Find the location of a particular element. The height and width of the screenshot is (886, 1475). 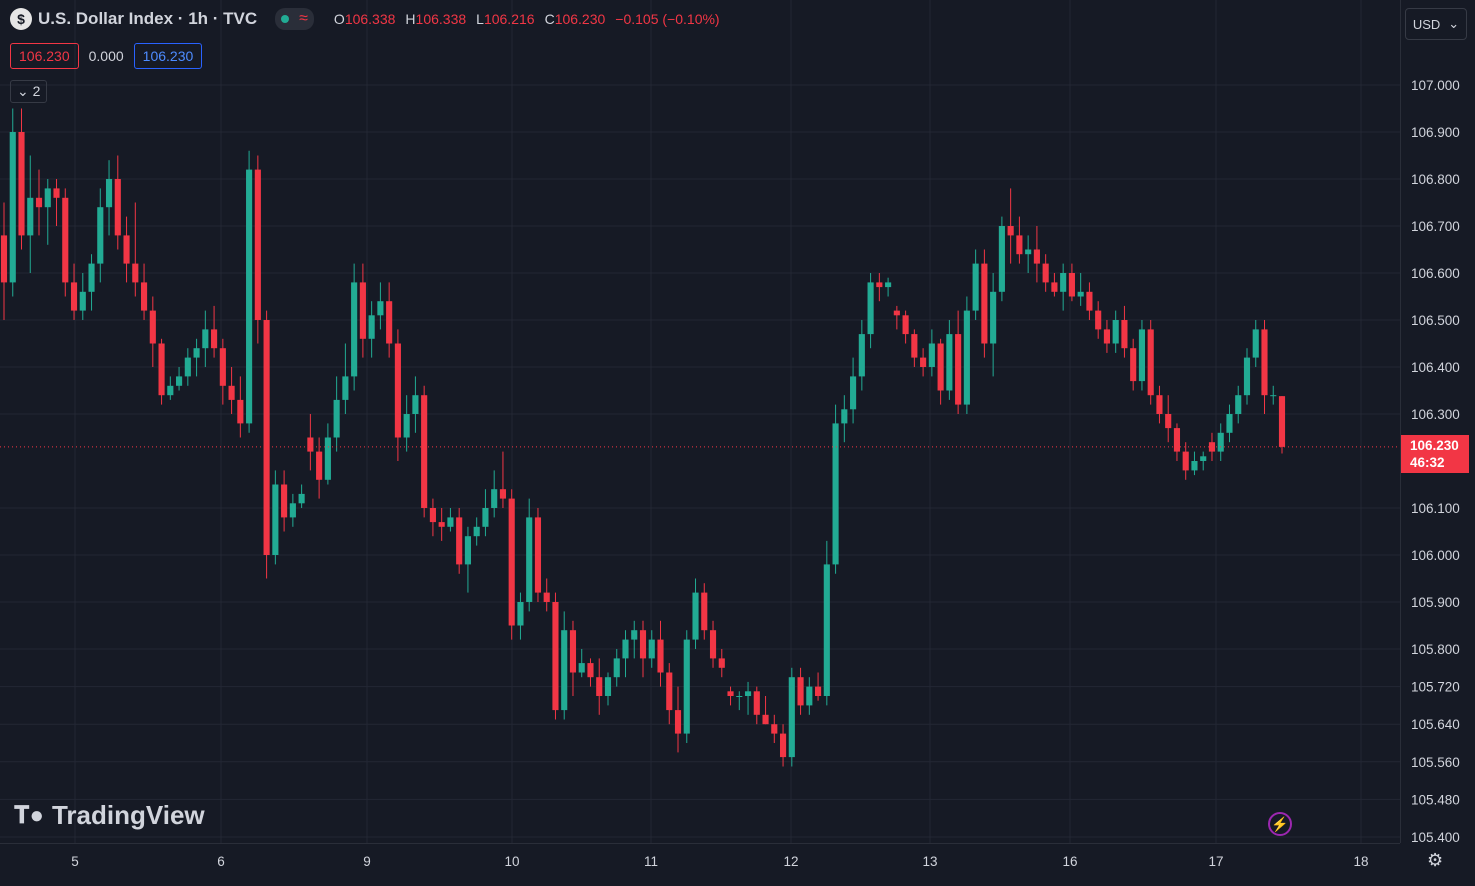

indicators-count: 2 is located at coordinates (36, 91).